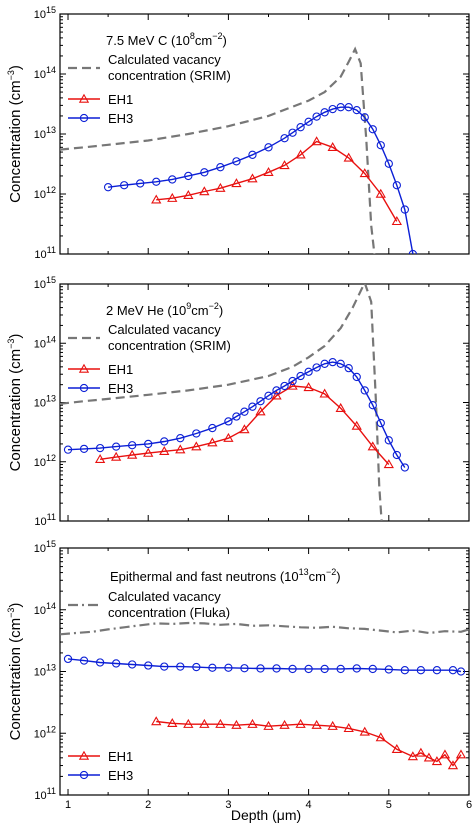 The height and width of the screenshot is (825, 474). Describe the element at coordinates (264, 628) in the screenshot. I see `vacancy-line` at that location.